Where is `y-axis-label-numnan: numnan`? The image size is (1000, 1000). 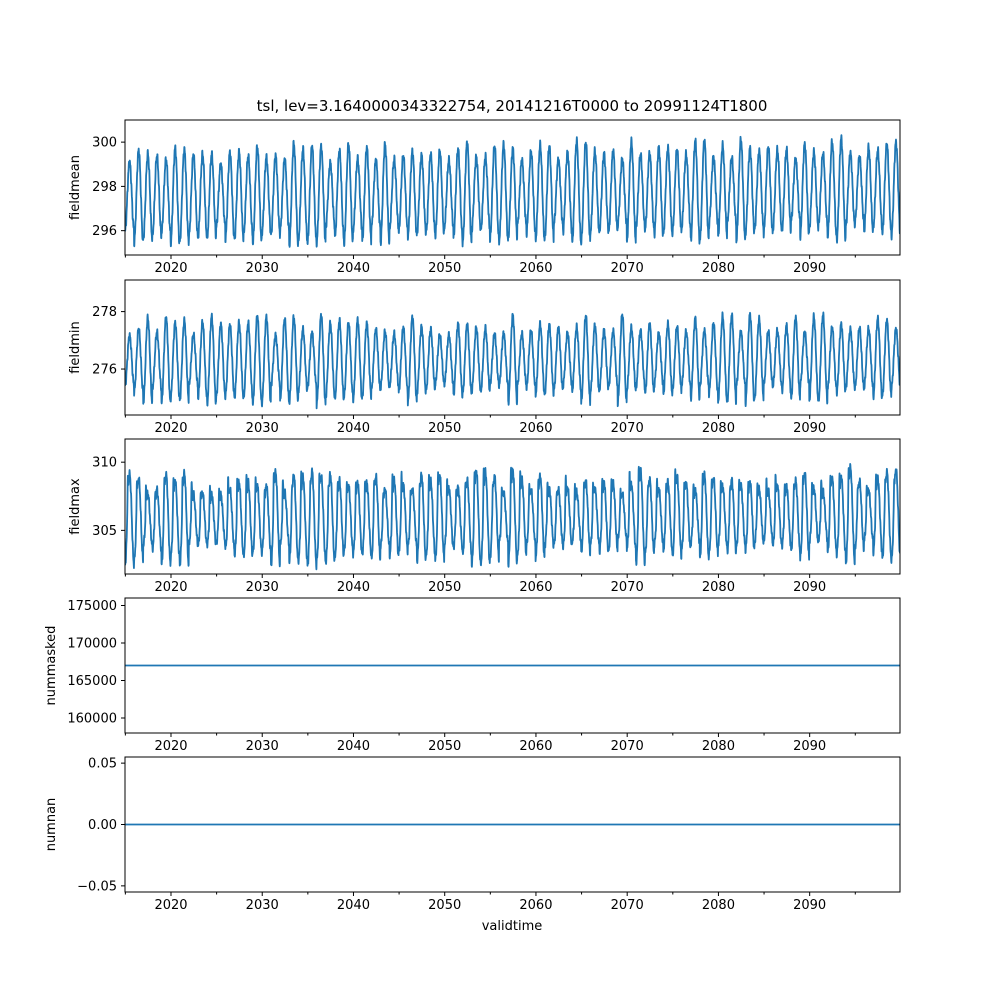
y-axis-label-numnan: numnan is located at coordinates (51, 825).